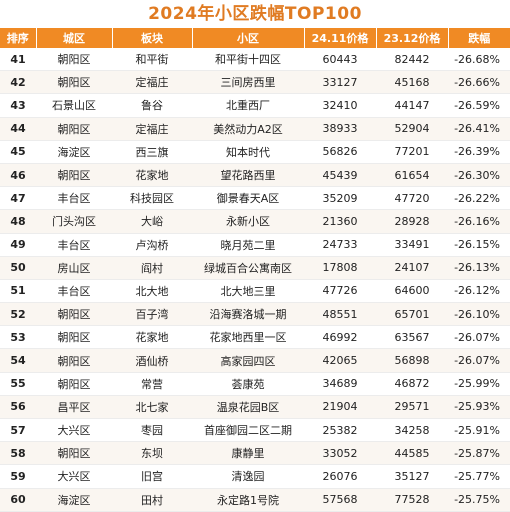 The width and height of the screenshot is (510, 512). I want to click on cell-price-2411: 45439, so click(340, 175).